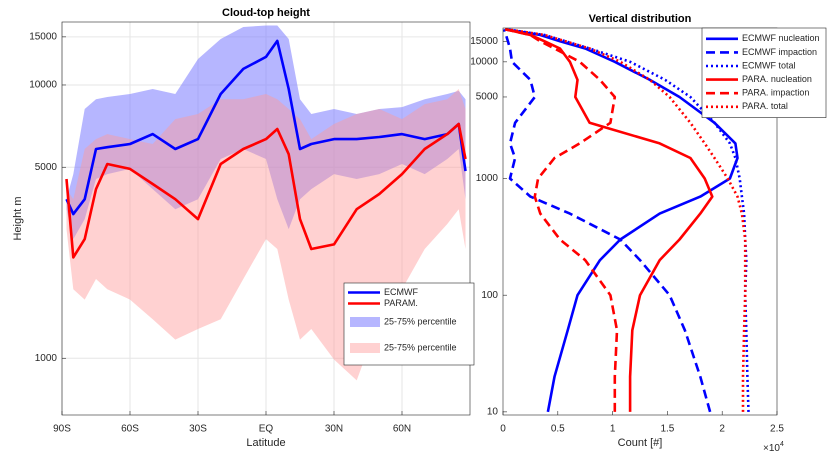  I want to click on chart-title: Vertical distribution, so click(640, 19).